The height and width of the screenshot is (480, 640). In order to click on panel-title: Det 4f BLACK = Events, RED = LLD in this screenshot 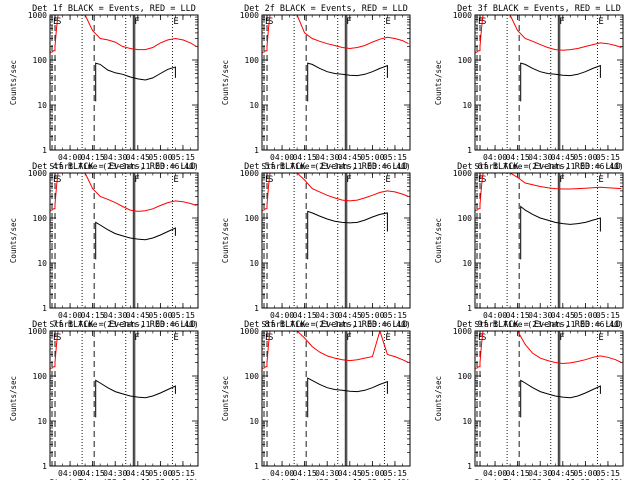, I will do `click(114, 167)`.